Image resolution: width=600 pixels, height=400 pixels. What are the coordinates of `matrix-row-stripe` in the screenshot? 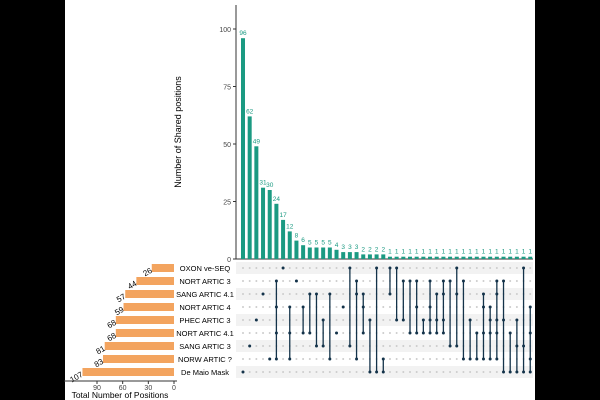 It's located at (384, 294).